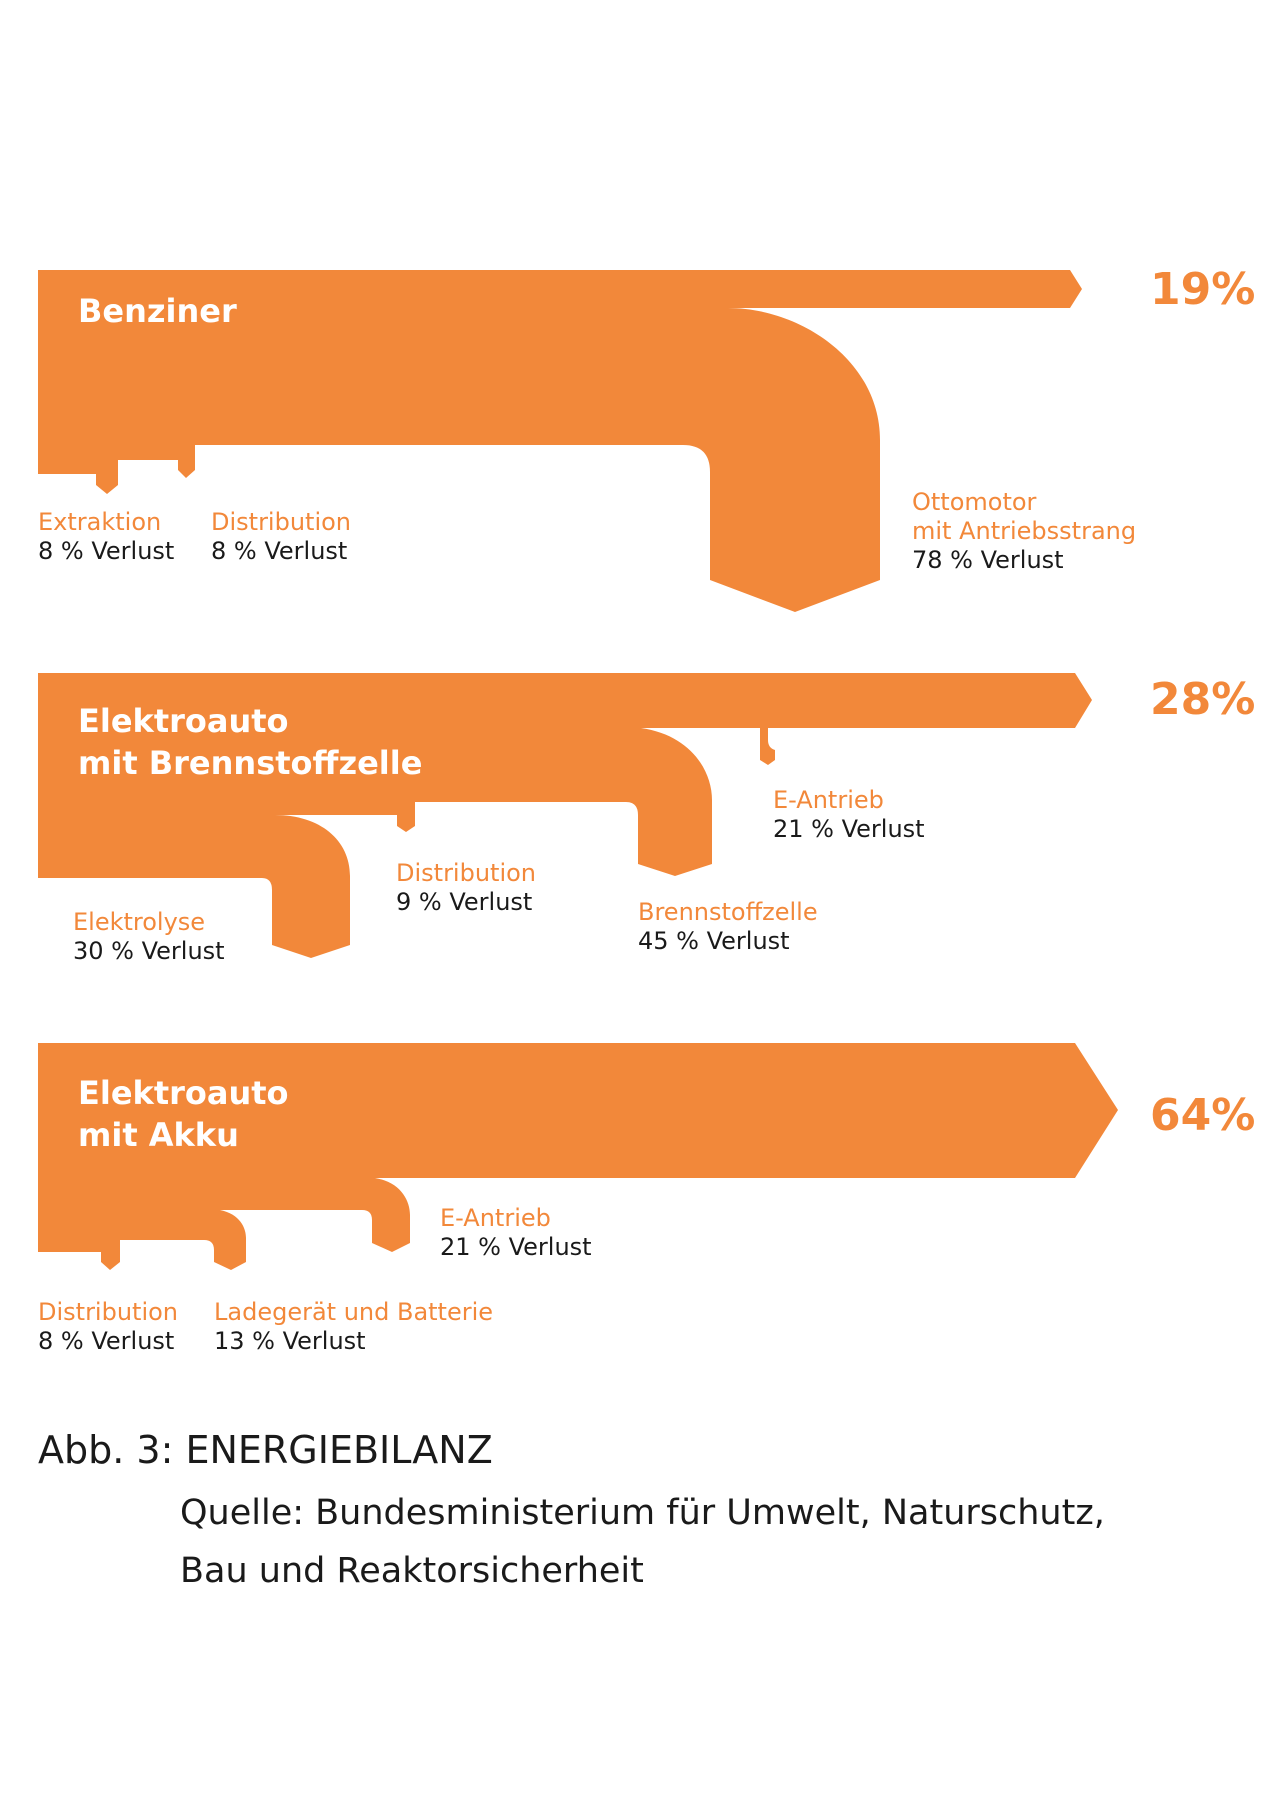  I want to click on brennstoffzelle-loss-distribution-name: Distribution, so click(466, 873).